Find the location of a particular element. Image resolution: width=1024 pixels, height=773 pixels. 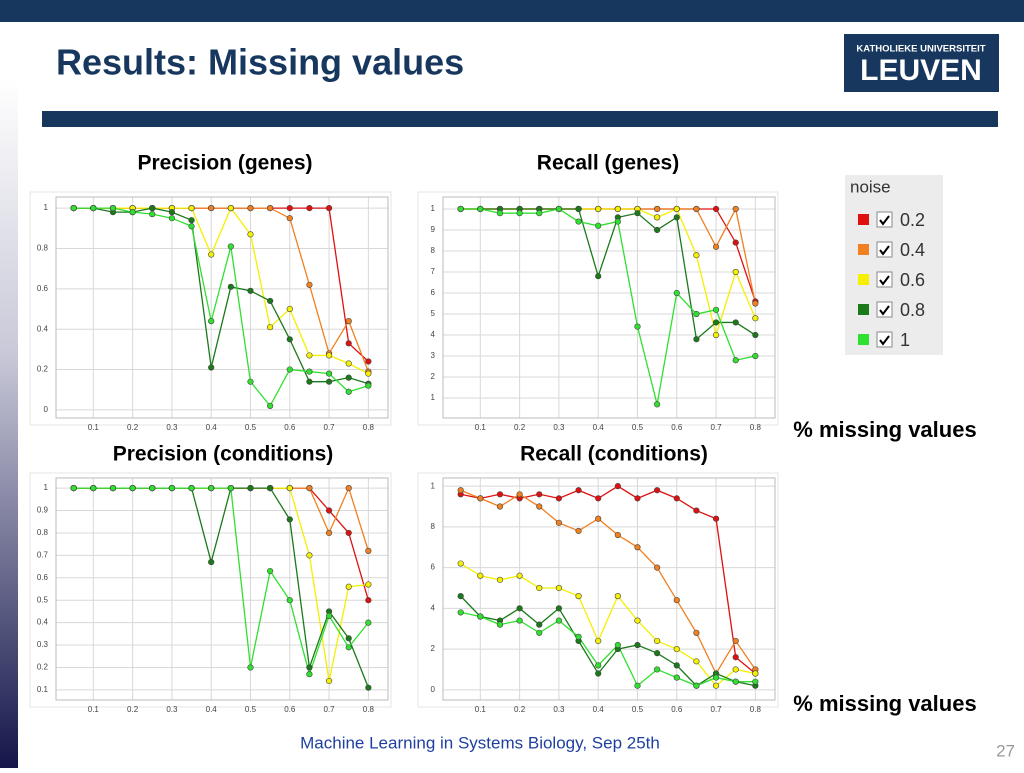

legend-label: 0.2 is located at coordinates (912, 220).